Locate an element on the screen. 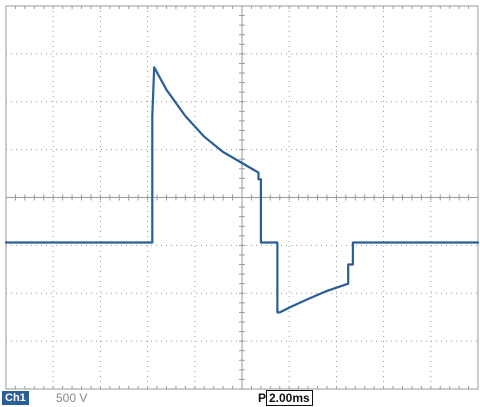  volts-per-div-readout: 500 V is located at coordinates (72, 398).